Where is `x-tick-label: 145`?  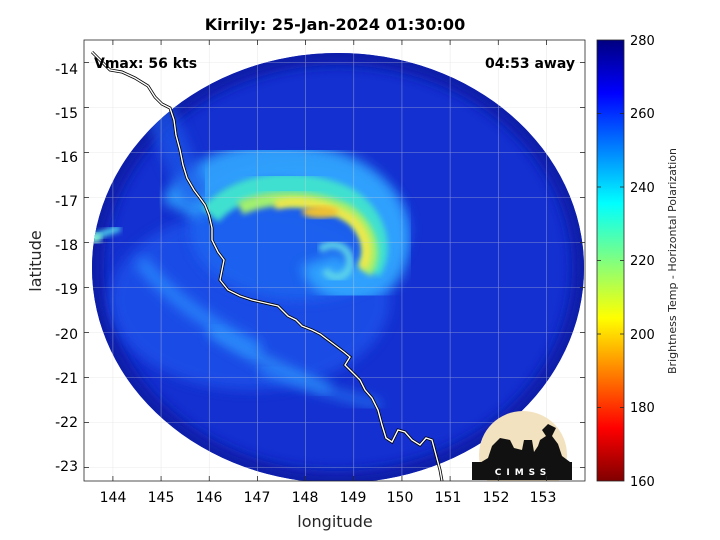
x-tick-label: 145 is located at coordinates (161, 498).